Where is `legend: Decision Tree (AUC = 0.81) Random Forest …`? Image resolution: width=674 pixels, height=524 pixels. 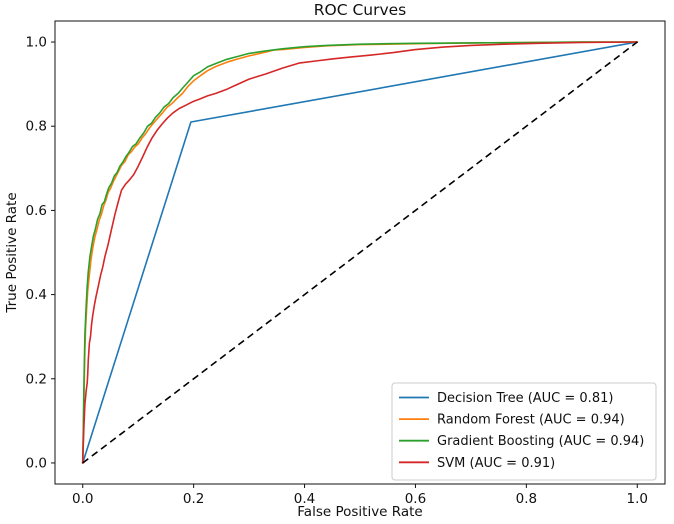 legend: Decision Tree (AUC = 0.81) Random Forest … is located at coordinates (524, 431).